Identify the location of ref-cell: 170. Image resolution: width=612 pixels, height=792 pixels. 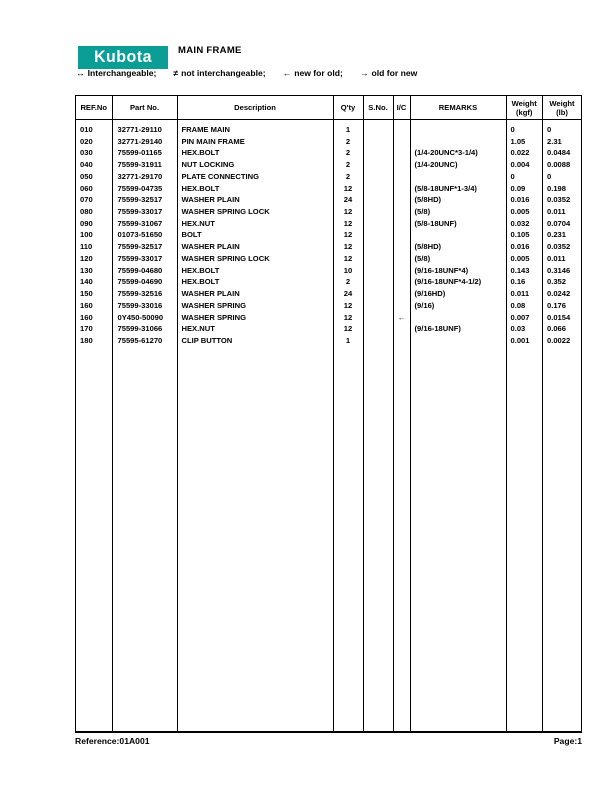
(86, 329).